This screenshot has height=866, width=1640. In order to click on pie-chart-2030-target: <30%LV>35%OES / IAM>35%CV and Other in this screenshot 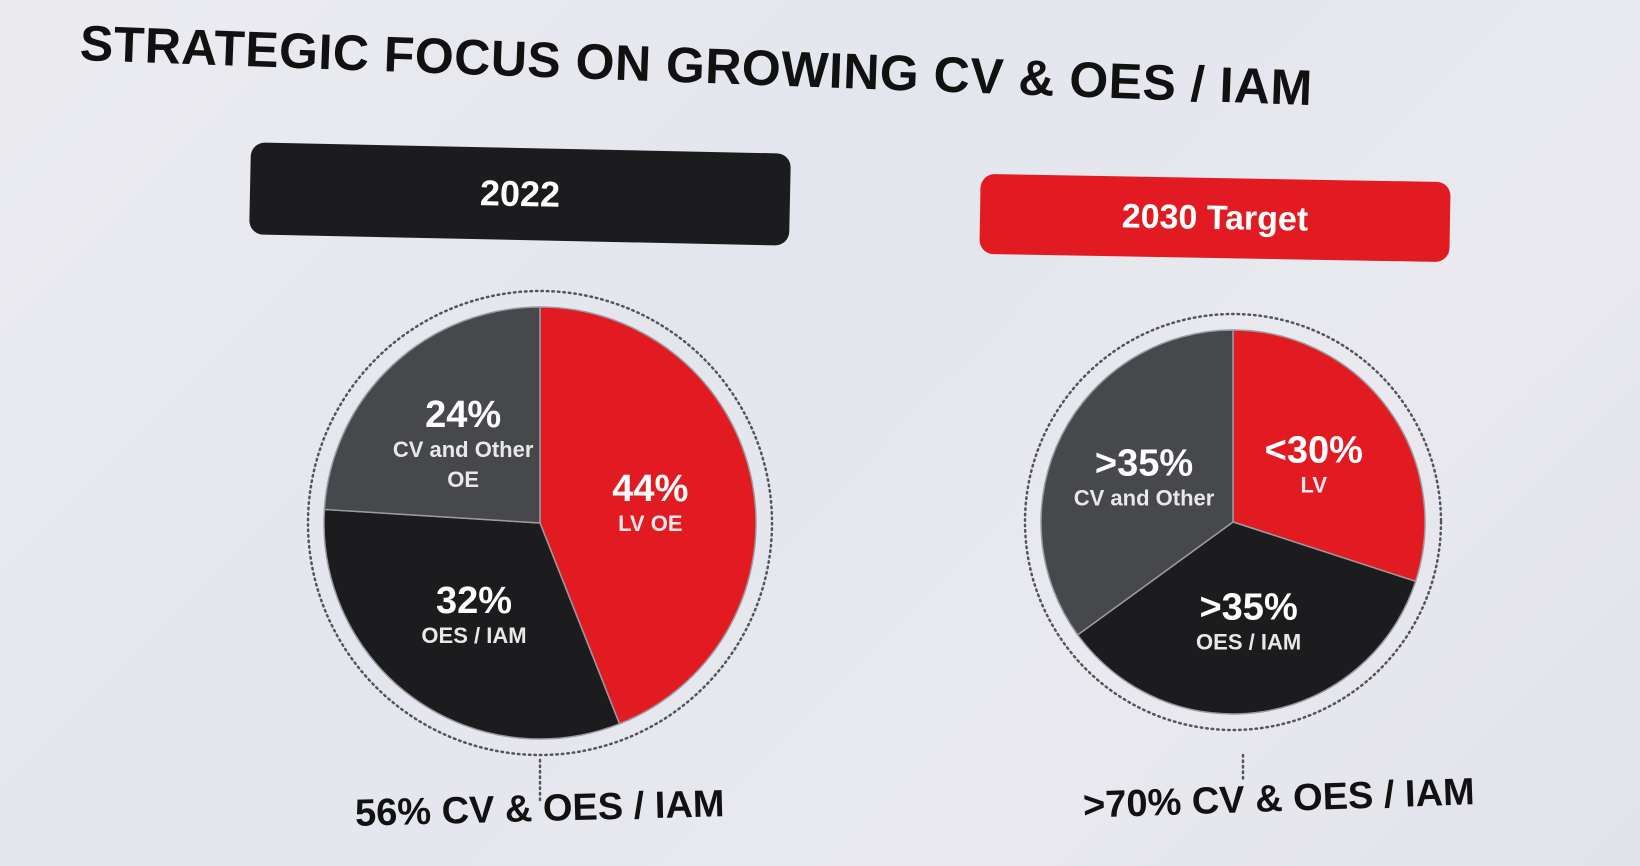, I will do `click(1233, 547)`.